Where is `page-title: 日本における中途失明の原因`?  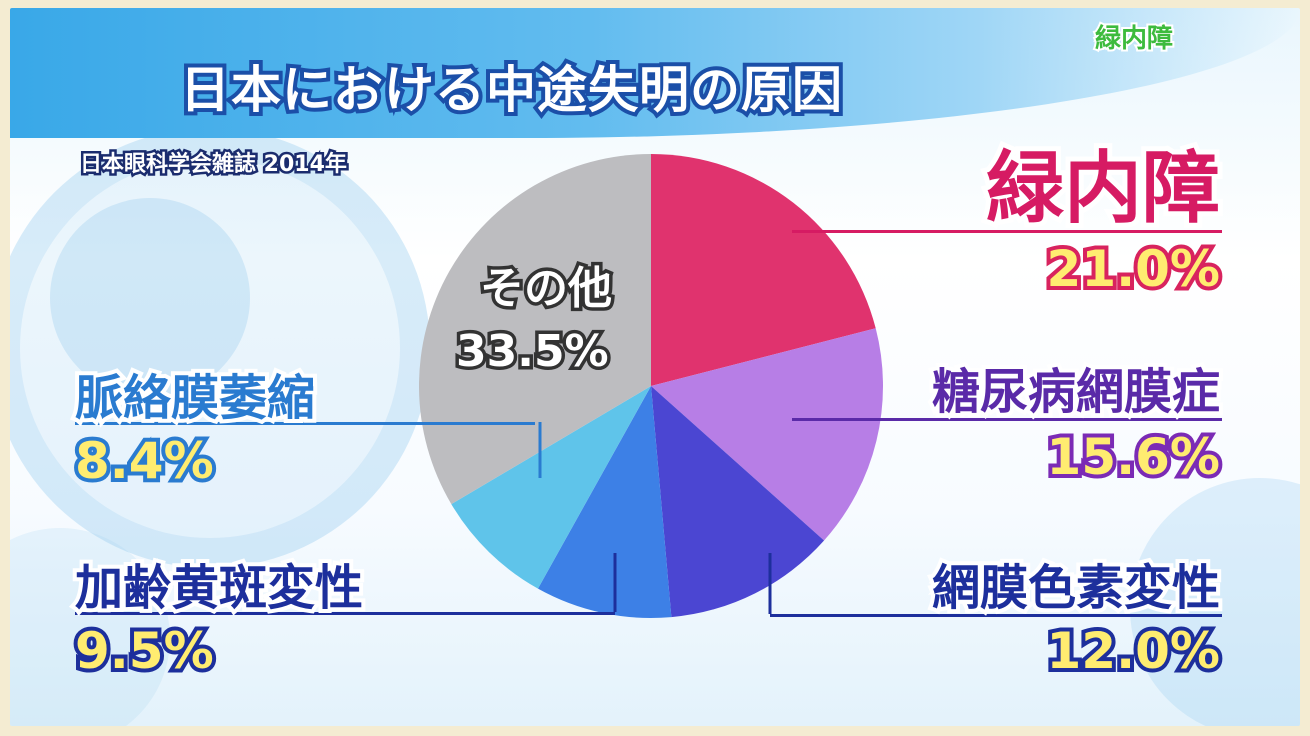
page-title: 日本における中途失明の原因 is located at coordinates (511, 90).